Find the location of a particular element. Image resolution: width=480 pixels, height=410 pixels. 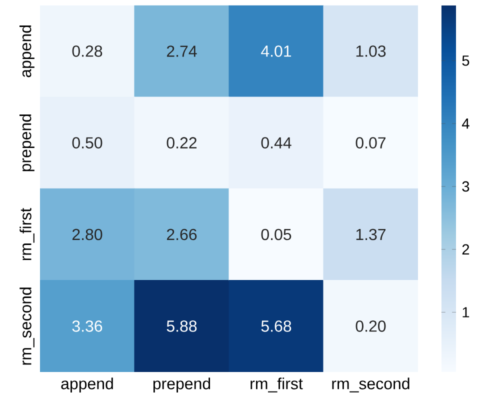

data-label: 0.22 is located at coordinates (181, 142).